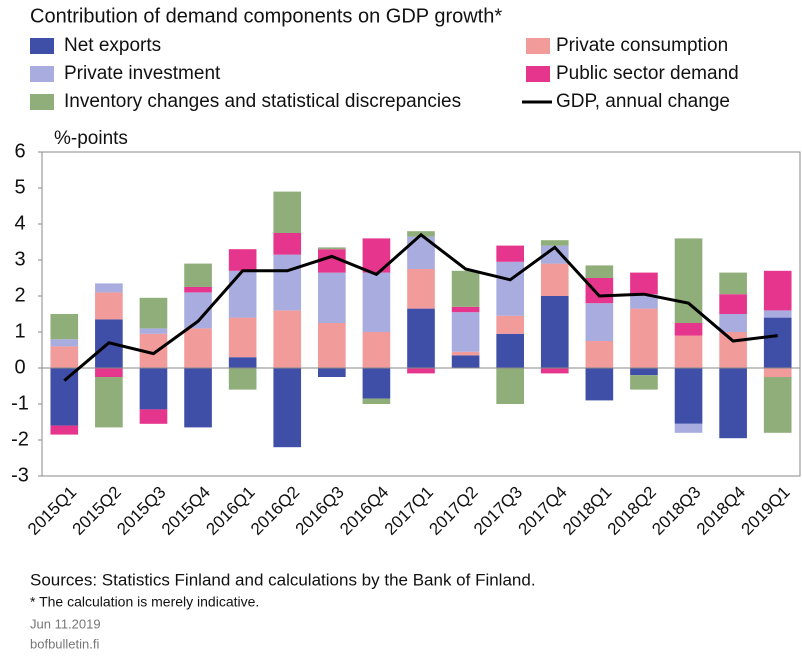 The image size is (802, 656). Describe the element at coordinates (112, 45) in the screenshot. I see `legend-label: Net exports` at that location.